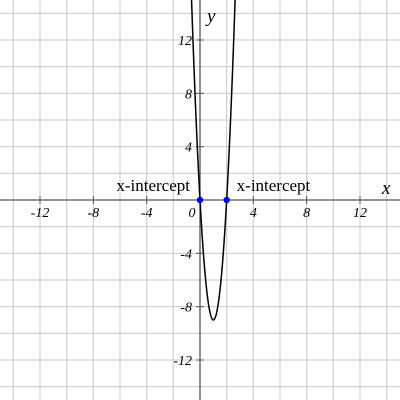  Describe the element at coordinates (40, 213) in the screenshot. I see `x-tick-label: -12` at that location.